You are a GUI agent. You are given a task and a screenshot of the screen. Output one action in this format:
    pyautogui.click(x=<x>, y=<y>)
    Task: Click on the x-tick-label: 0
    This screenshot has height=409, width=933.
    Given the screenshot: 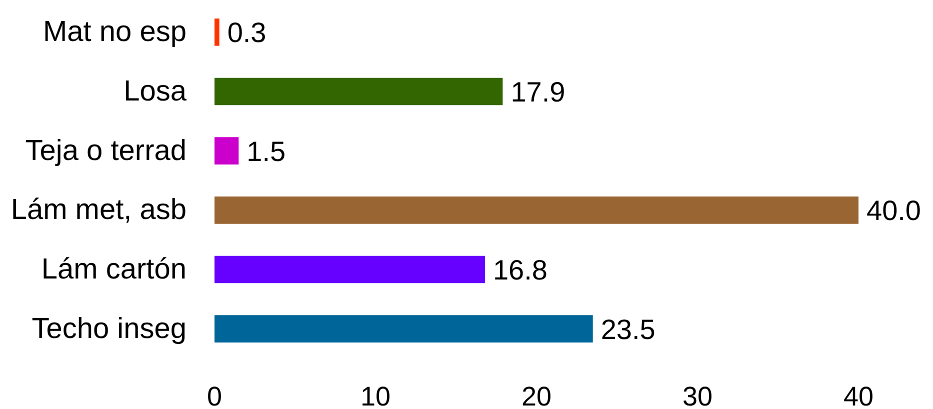 What is the action you would take?
    pyautogui.click(x=214, y=395)
    